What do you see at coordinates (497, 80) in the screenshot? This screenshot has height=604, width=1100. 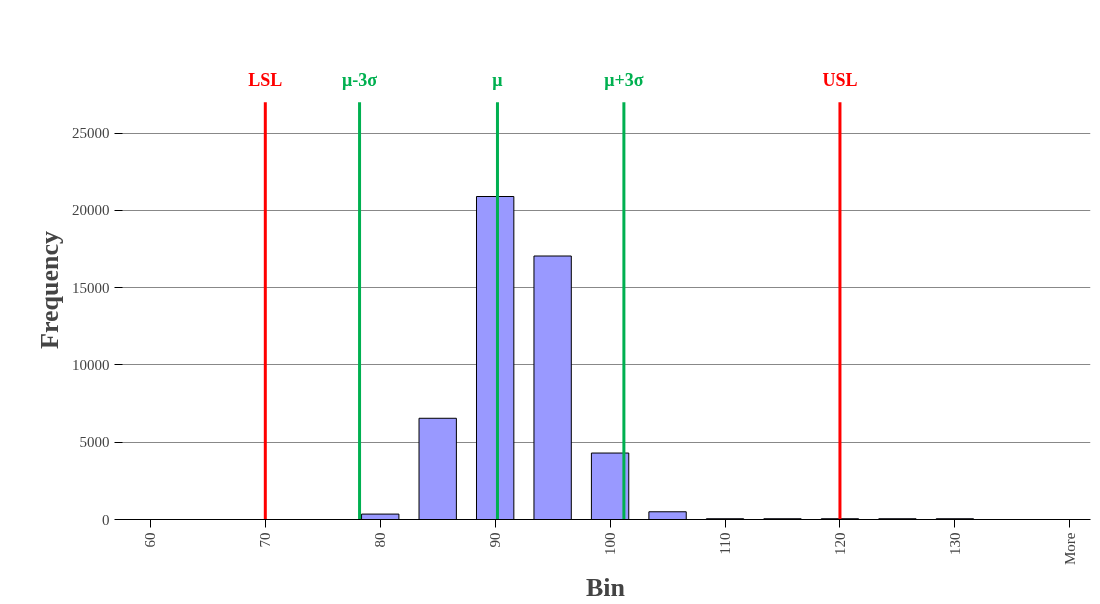 I see `ref-line-label: μ` at bounding box center [497, 80].